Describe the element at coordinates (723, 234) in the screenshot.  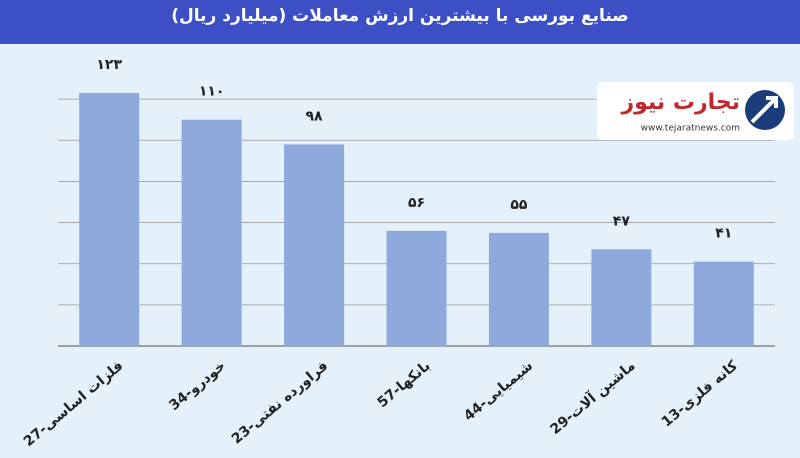
I see `value-label: ۴۱` at that location.